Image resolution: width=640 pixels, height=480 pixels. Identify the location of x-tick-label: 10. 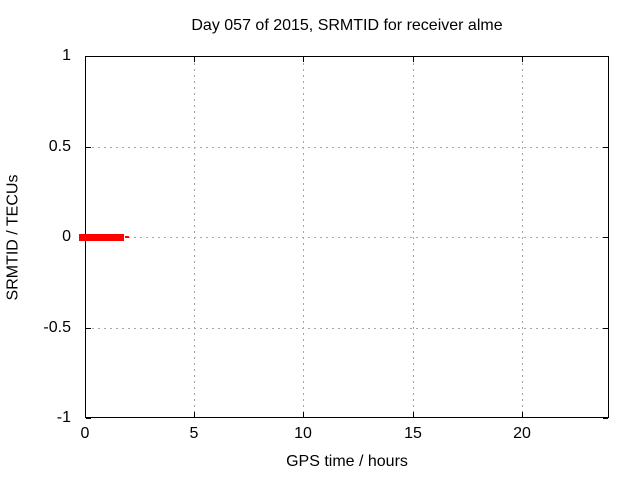
(303, 433).